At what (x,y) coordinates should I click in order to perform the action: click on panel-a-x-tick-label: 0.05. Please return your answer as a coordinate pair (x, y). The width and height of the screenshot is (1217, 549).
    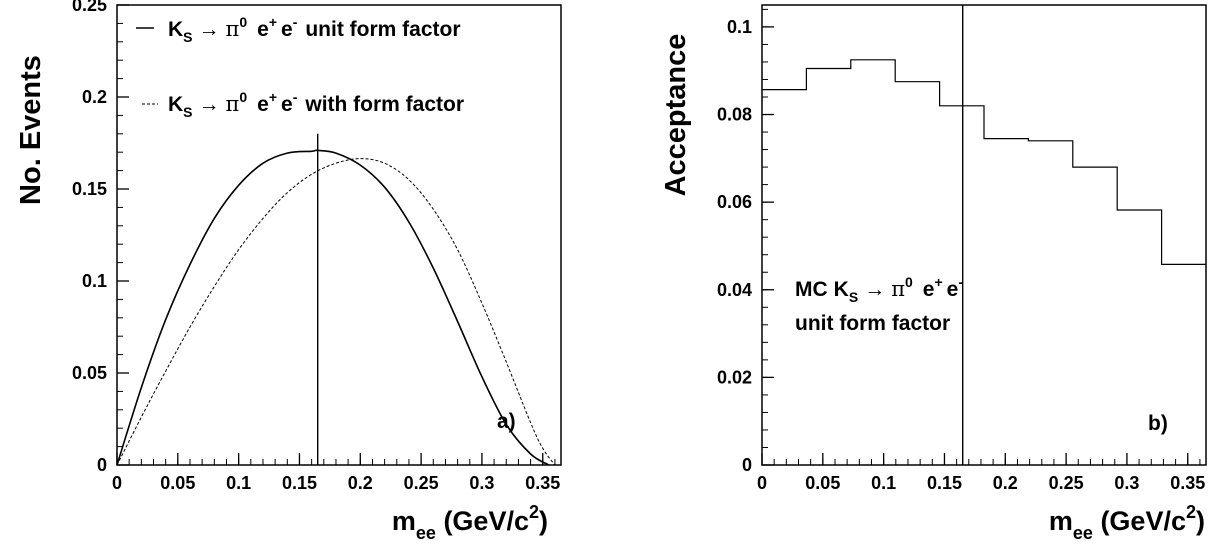
    Looking at the image, I should click on (177, 483).